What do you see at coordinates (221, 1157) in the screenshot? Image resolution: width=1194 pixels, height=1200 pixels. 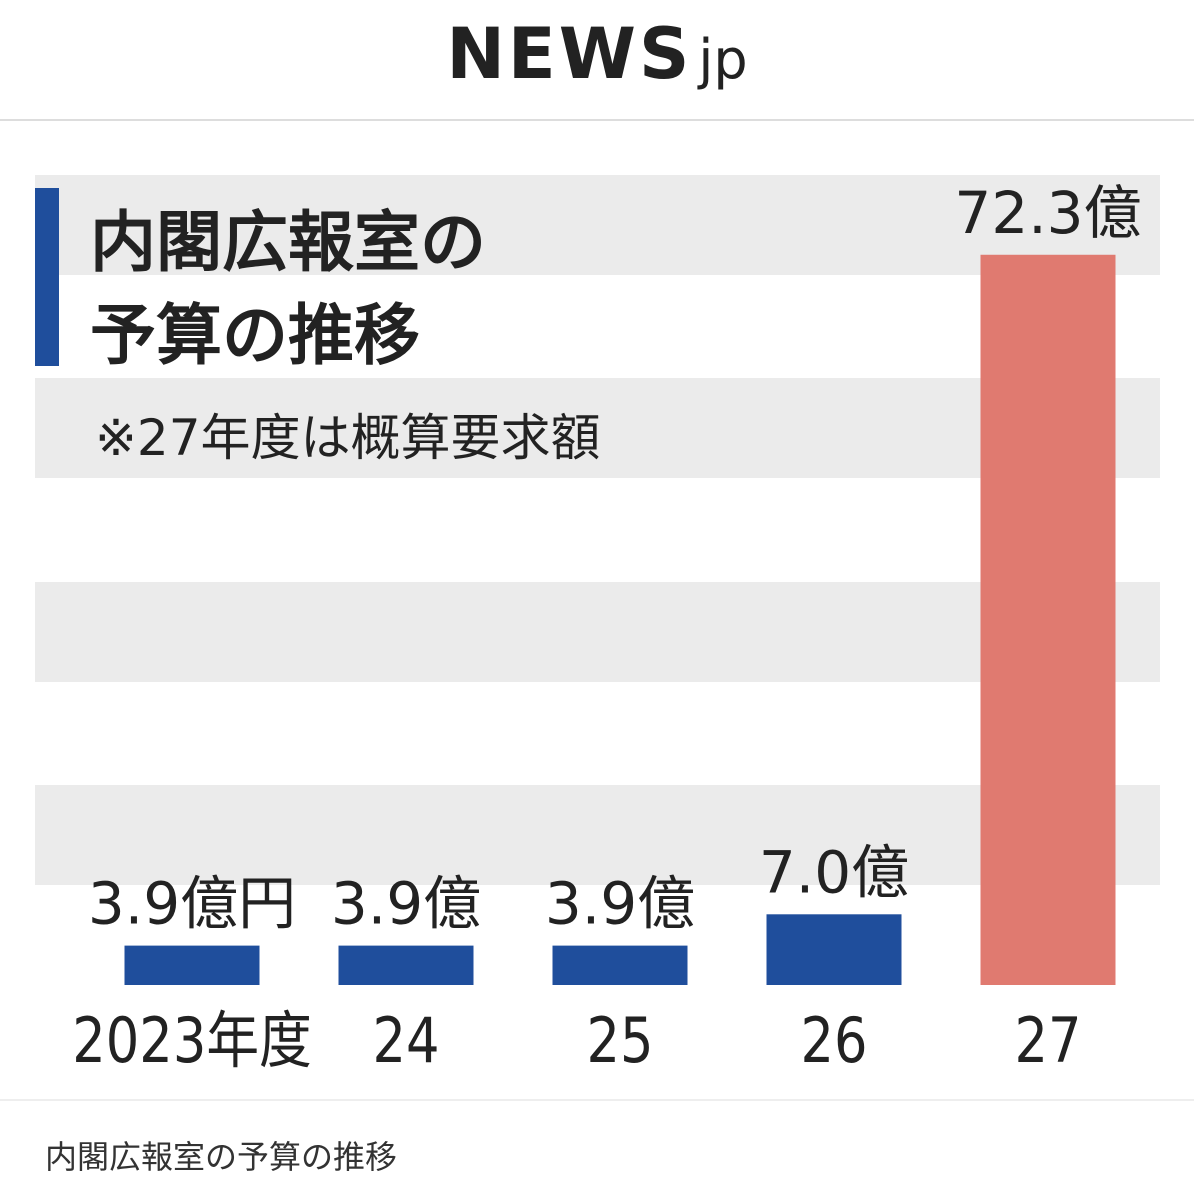 I see `caption: 内閣広報室の予算の推移` at bounding box center [221, 1157].